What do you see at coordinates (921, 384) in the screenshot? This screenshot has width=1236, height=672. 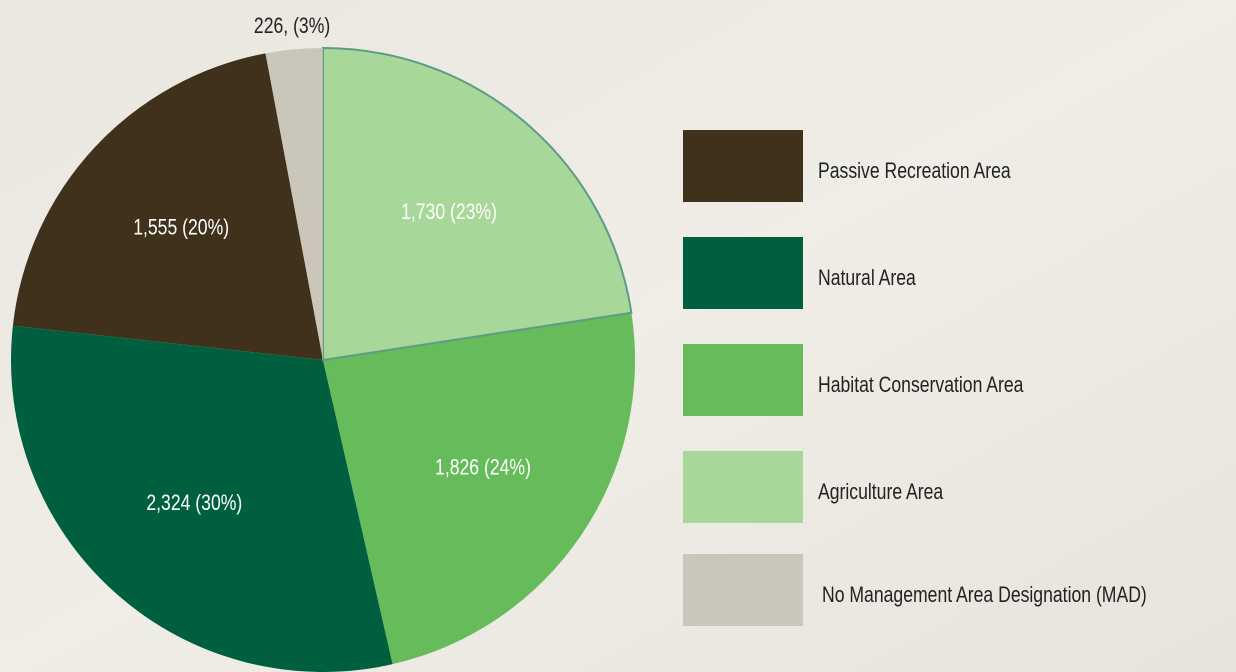 I see `legend-label: Habitat Conservation Area` at bounding box center [921, 384].